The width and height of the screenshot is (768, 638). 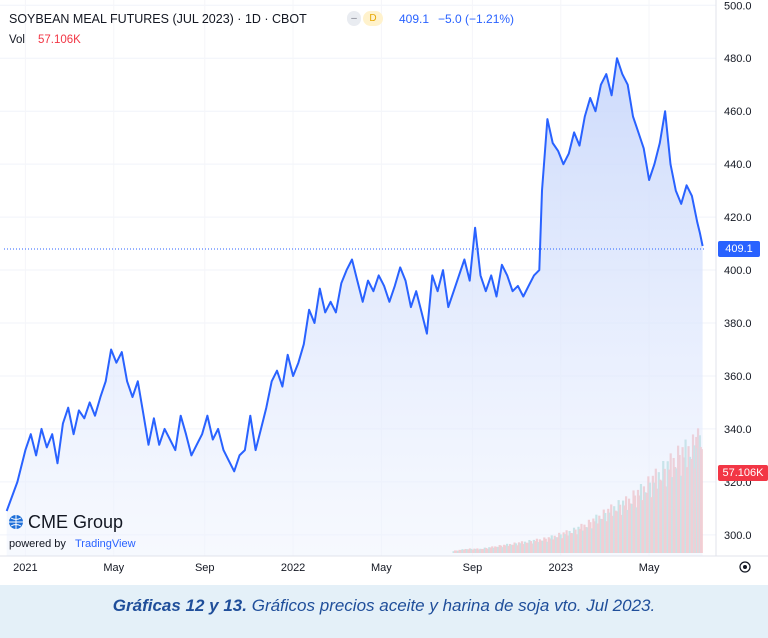 I want to click on x-tick-label: 2022, so click(x=293, y=568).